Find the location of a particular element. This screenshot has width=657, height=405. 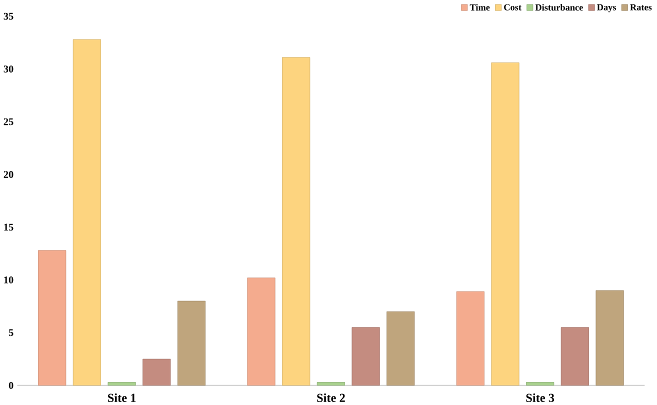

y-tick-label: 10 is located at coordinates (9, 280).